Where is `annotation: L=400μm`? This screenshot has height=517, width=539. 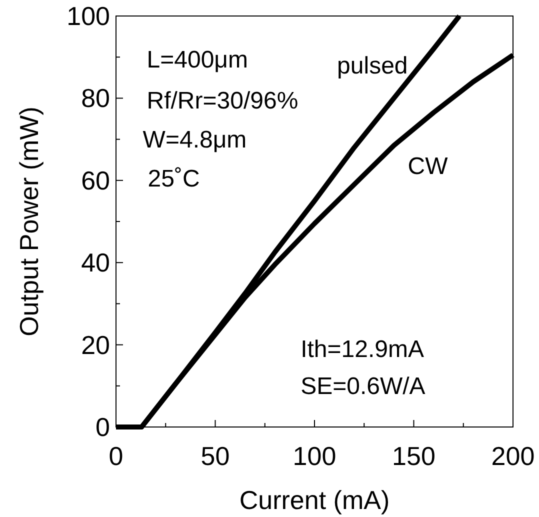 annotation: L=400μm is located at coordinates (197, 60).